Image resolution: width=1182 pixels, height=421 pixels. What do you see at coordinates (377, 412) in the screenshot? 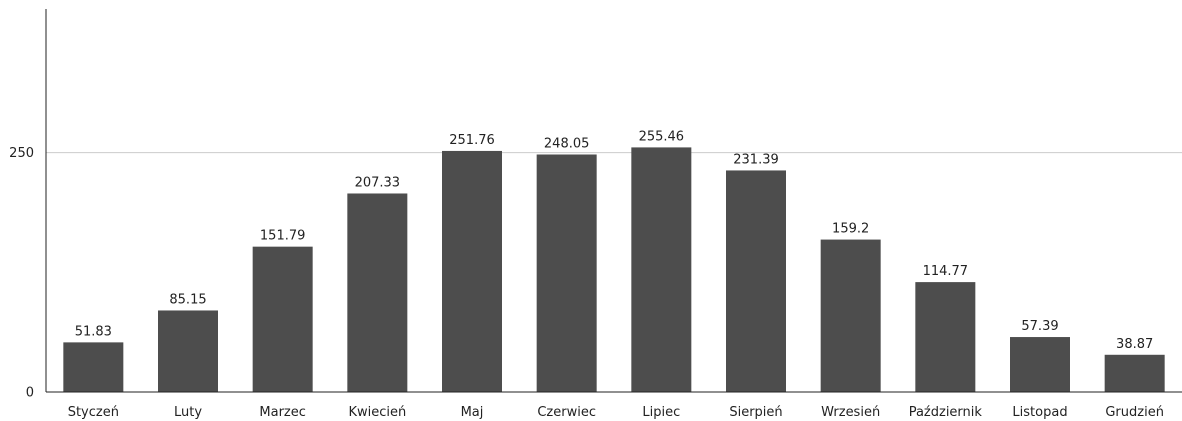
I see `x-tick-label-3: Kwiecień` at bounding box center [377, 412].